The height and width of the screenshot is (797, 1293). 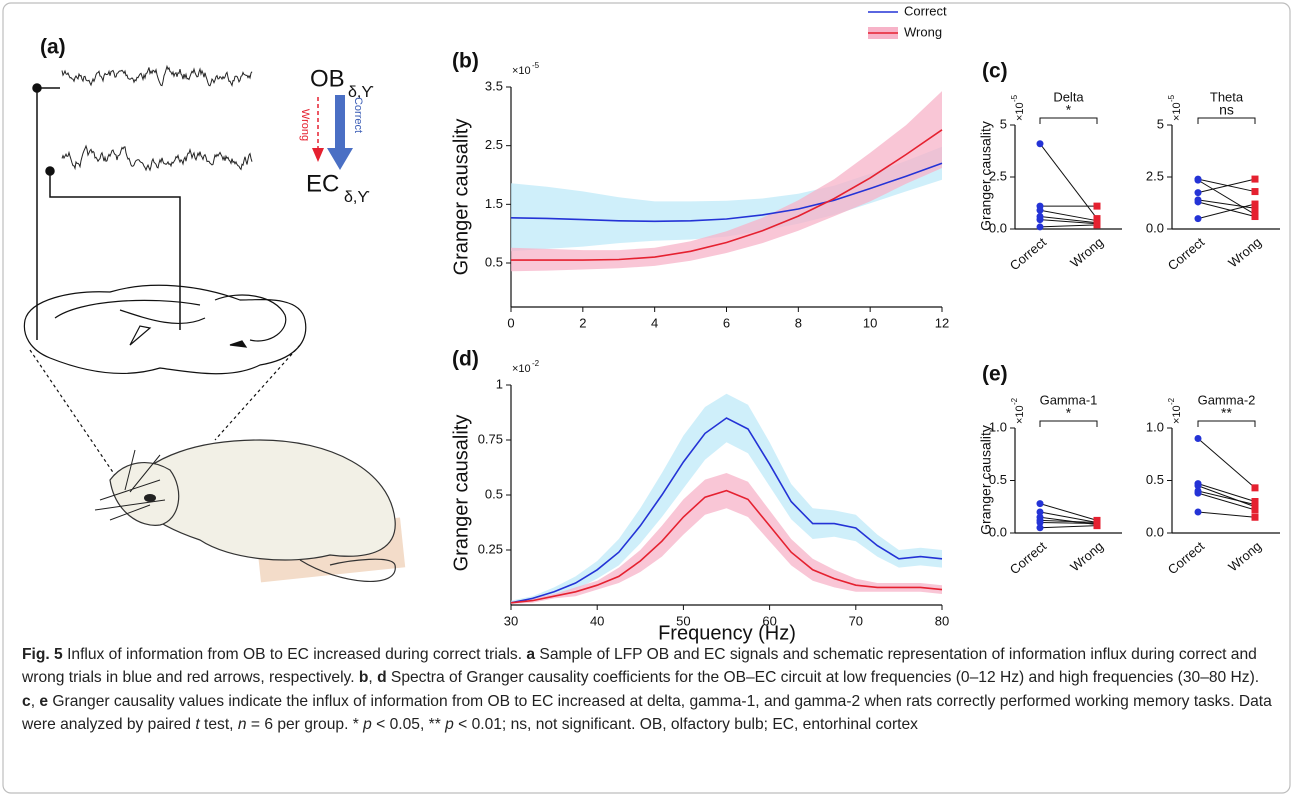 I want to click on electrode-wires, so click(x=106, y=211).